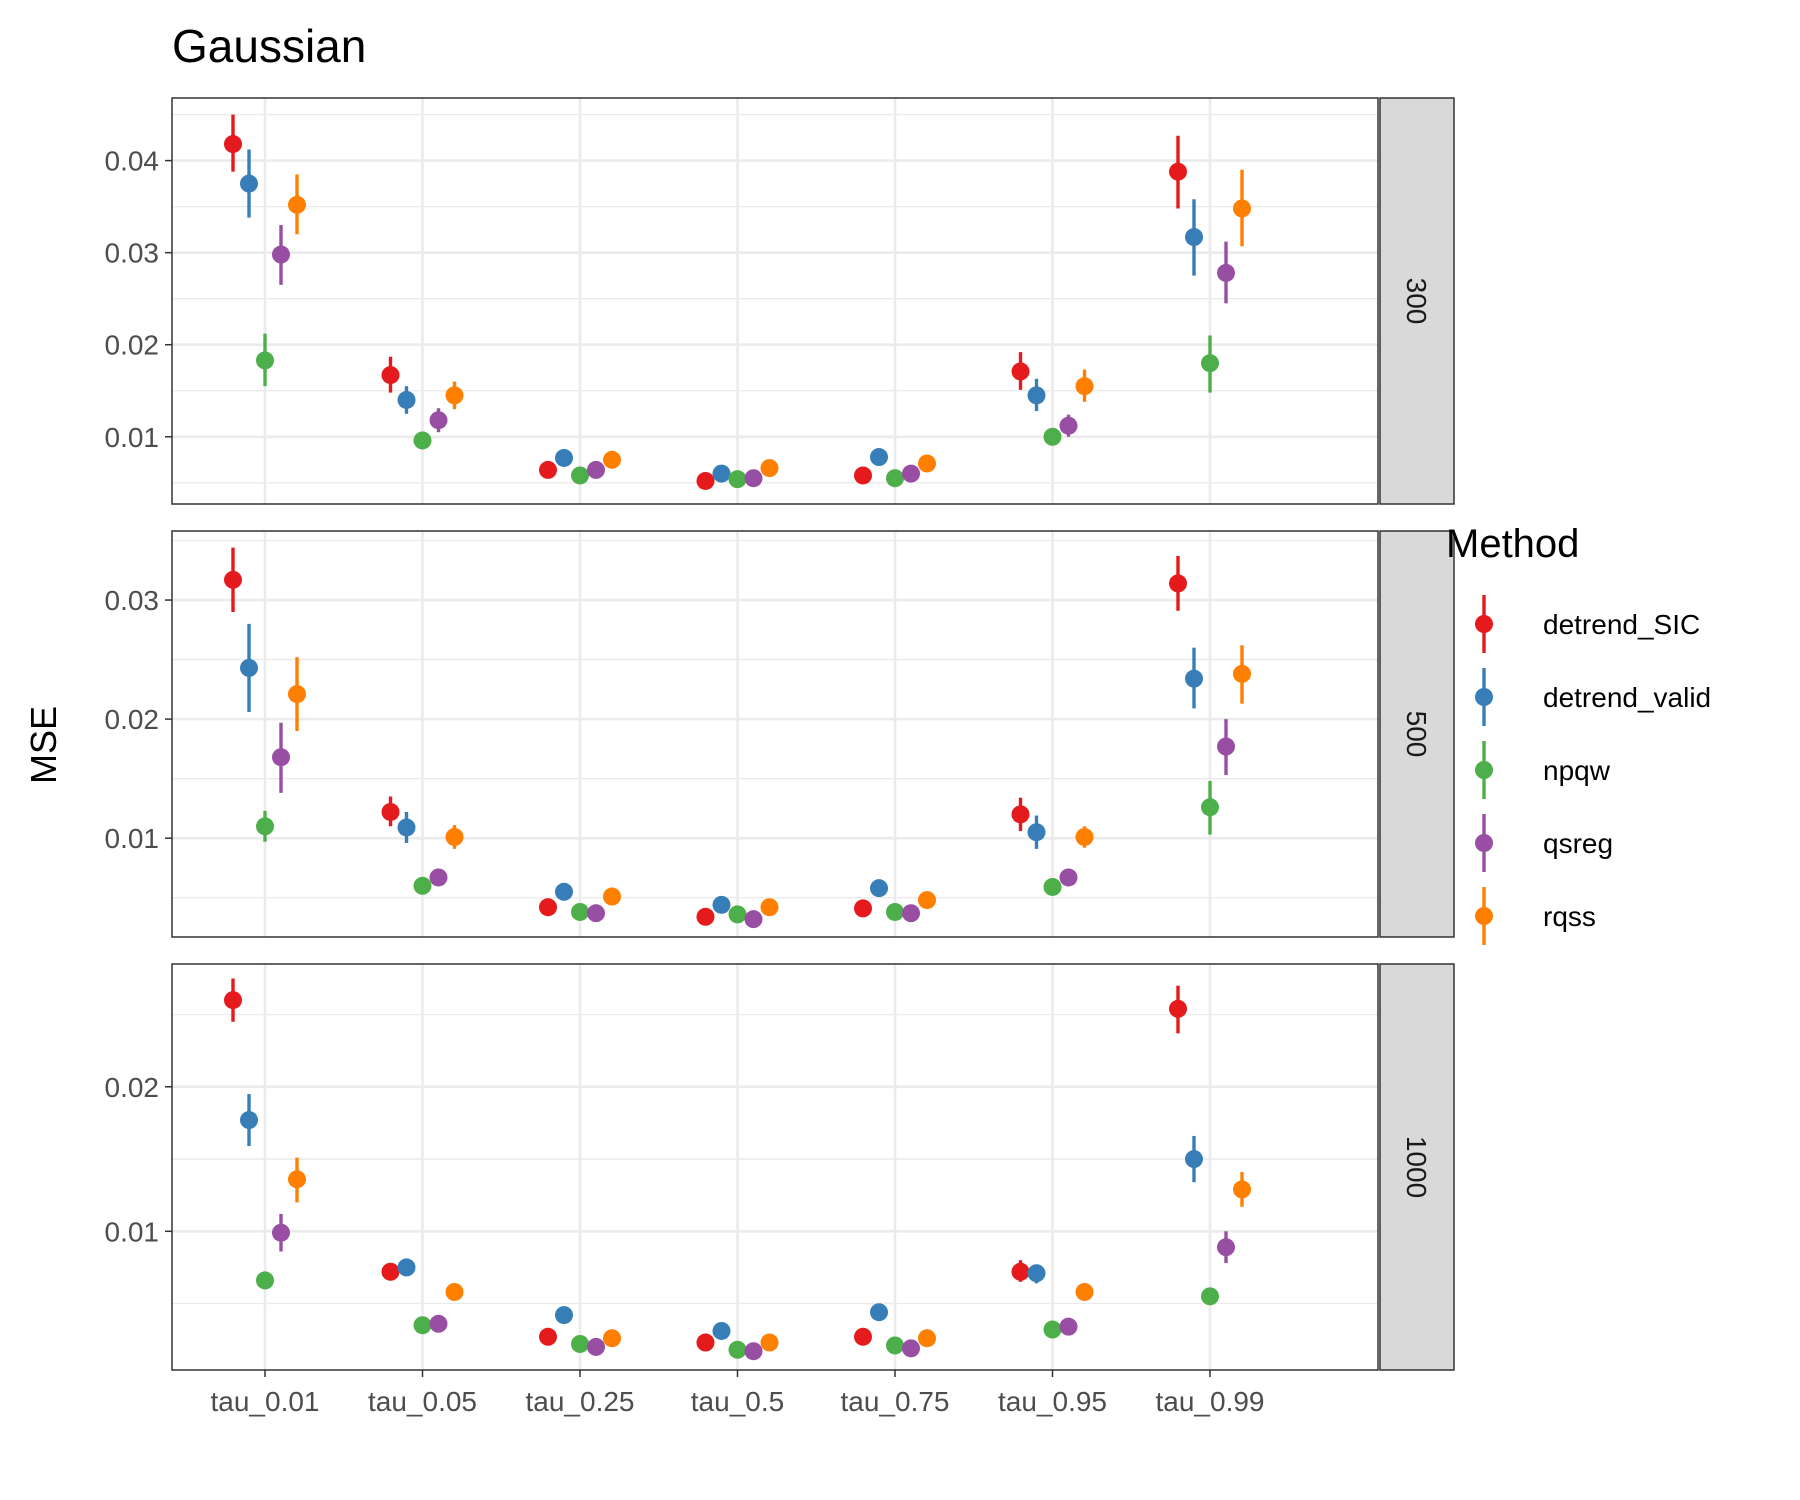  What do you see at coordinates (265, 1401) in the screenshot?
I see `x-tick-label: tau_0.01` at bounding box center [265, 1401].